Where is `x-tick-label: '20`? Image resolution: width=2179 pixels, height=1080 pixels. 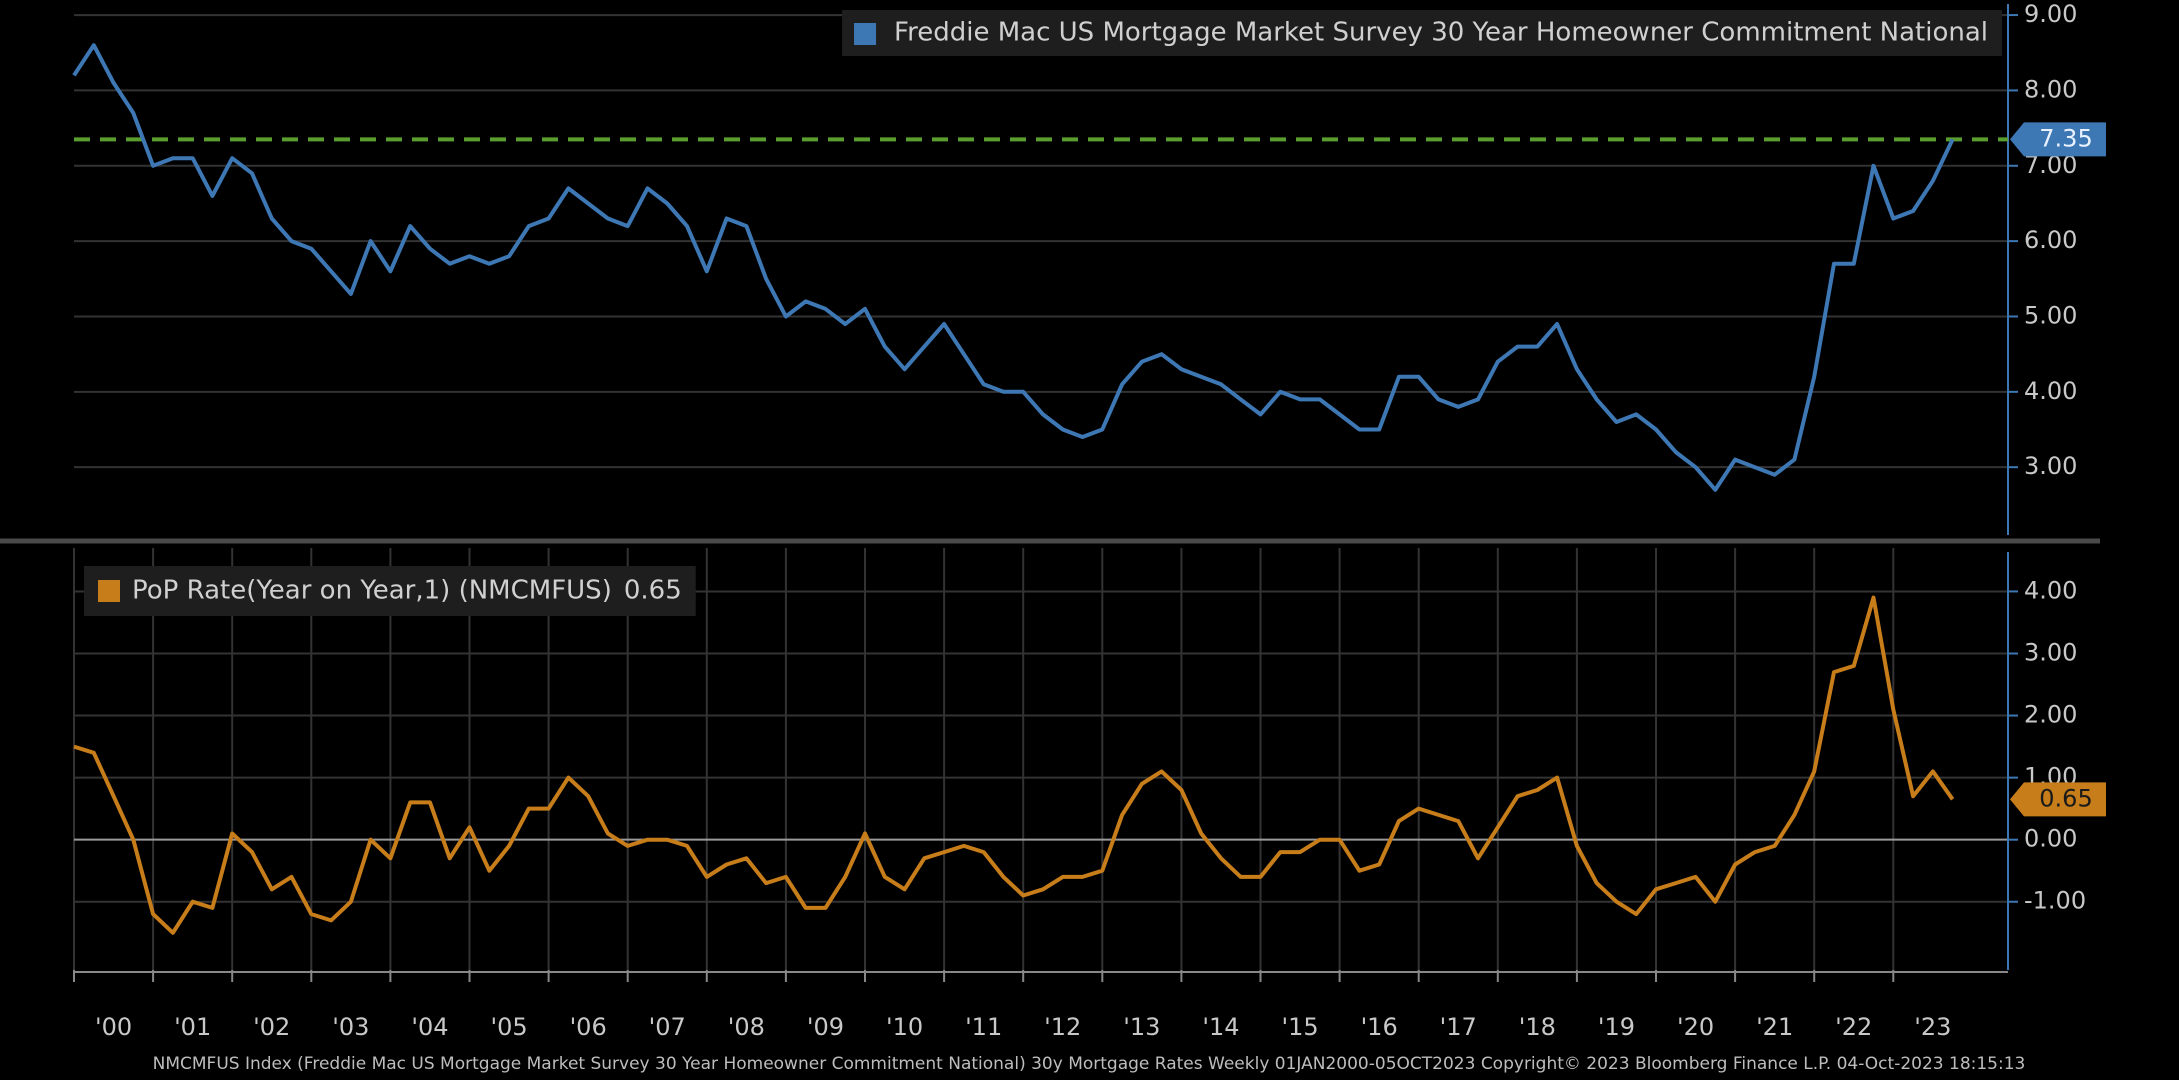
x-tick-label: '20 is located at coordinates (1695, 1027).